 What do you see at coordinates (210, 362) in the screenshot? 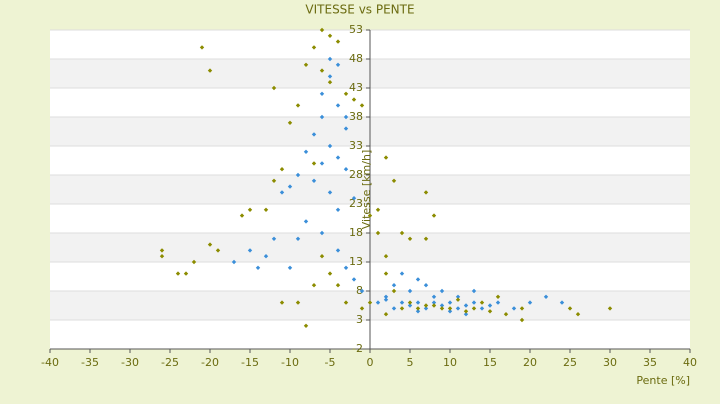
I see `x-tick-label: -20` at bounding box center [210, 362].